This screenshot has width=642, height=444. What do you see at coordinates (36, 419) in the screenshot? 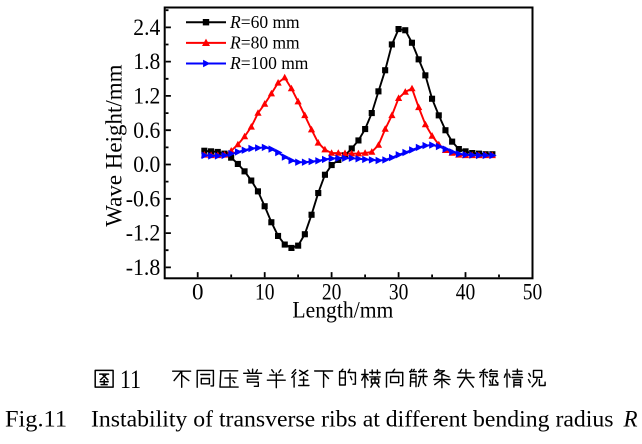
I see `svg-text: Fig.11` at bounding box center [36, 419].